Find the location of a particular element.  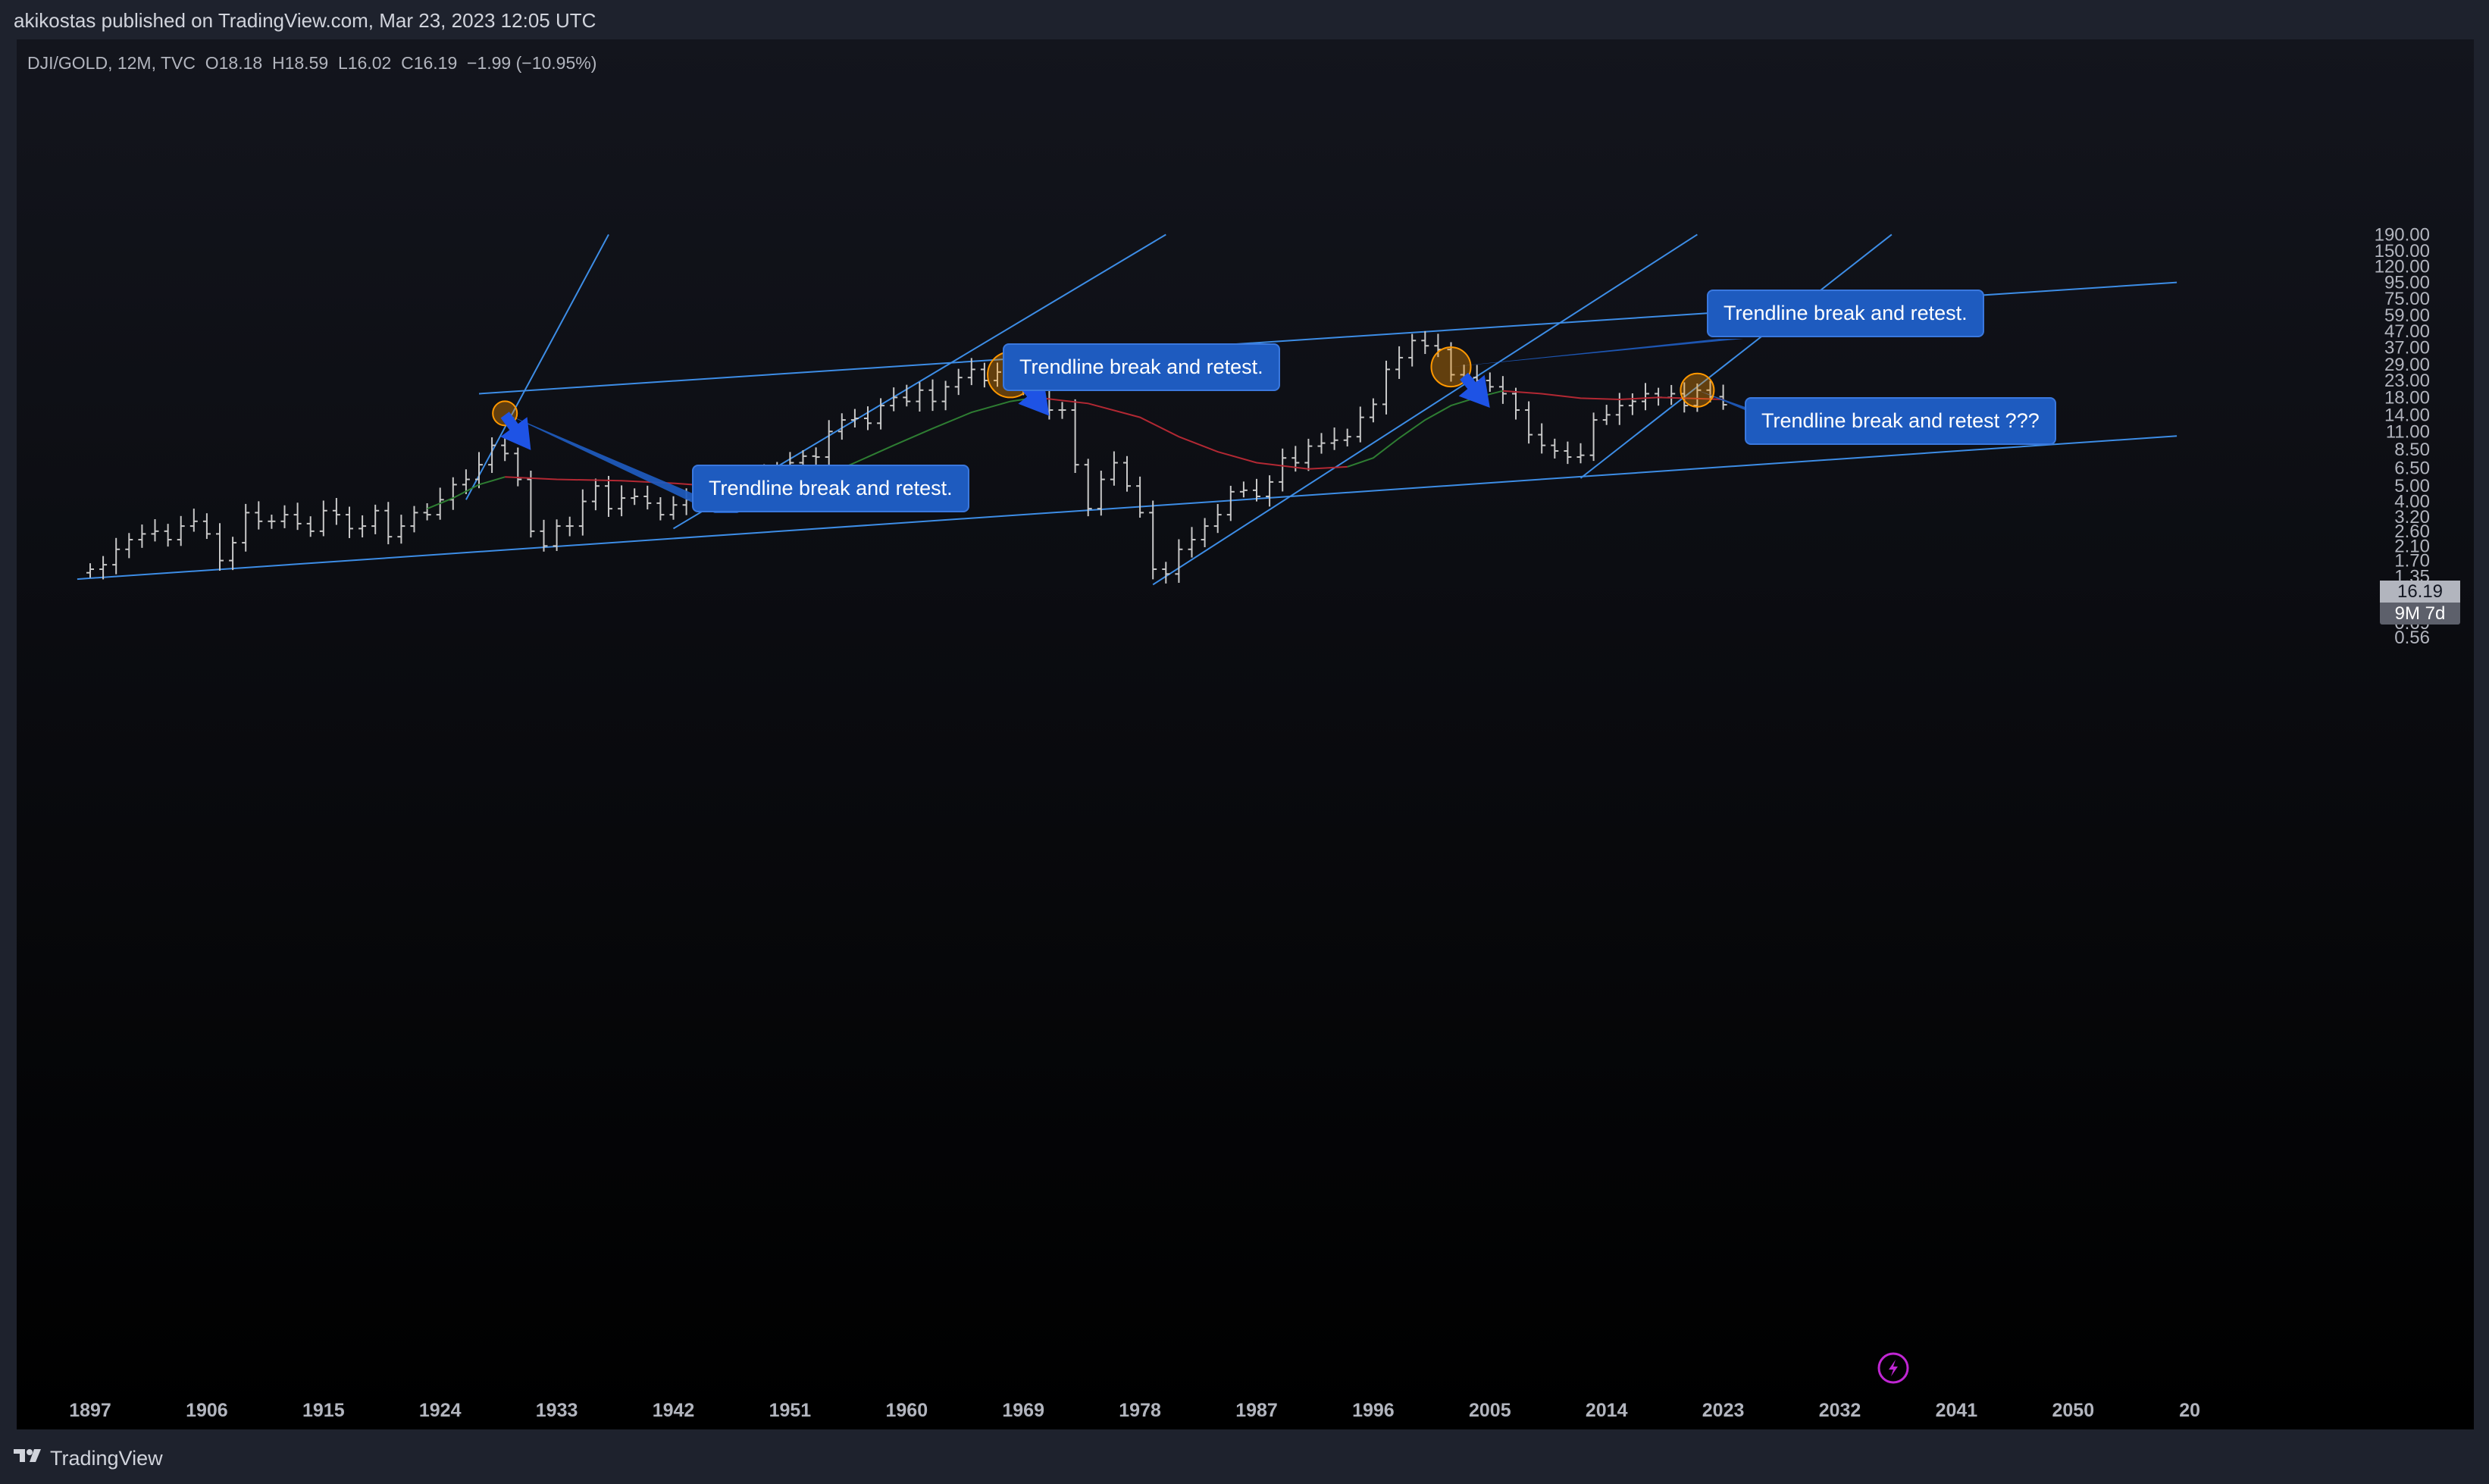

legend-low: L16.02 is located at coordinates (364, 63).